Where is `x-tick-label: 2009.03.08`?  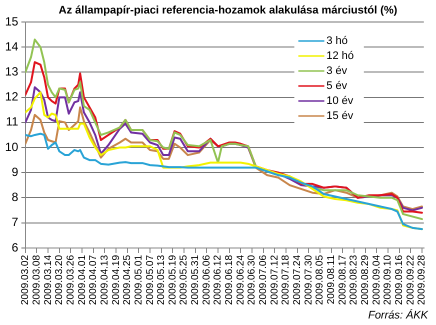 x-tick-label: 2009.03.08 is located at coordinates (36, 280).